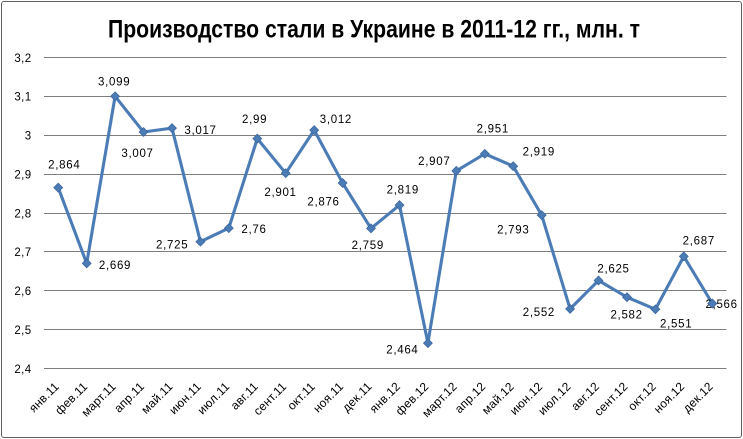 The image size is (743, 439). I want to click on svg-text: 2,8, so click(22, 214).